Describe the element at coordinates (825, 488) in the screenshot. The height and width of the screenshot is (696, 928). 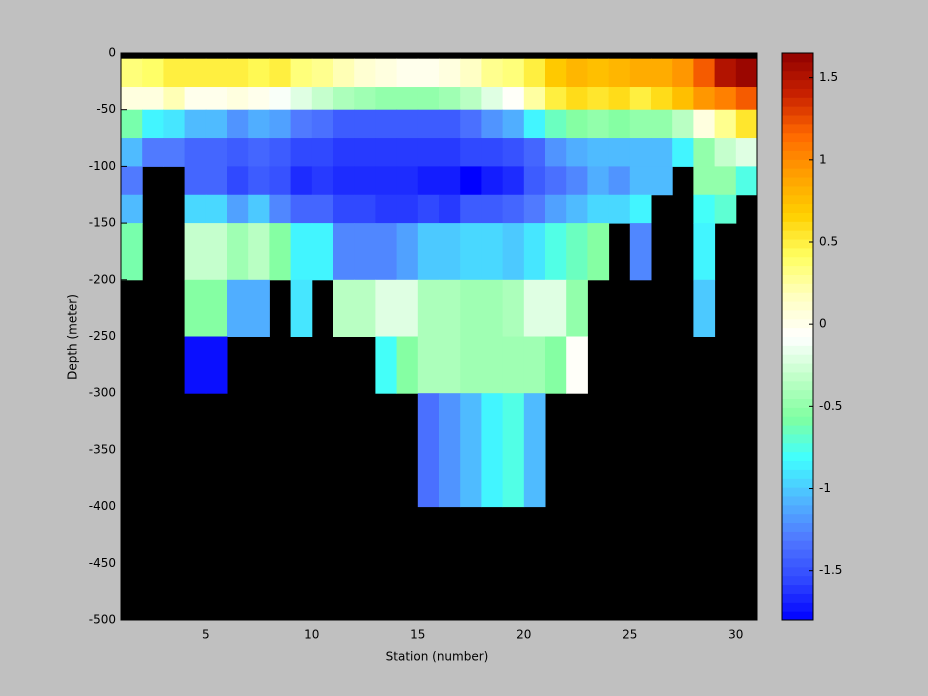
I see `colorbar-tick-label: -1` at that location.